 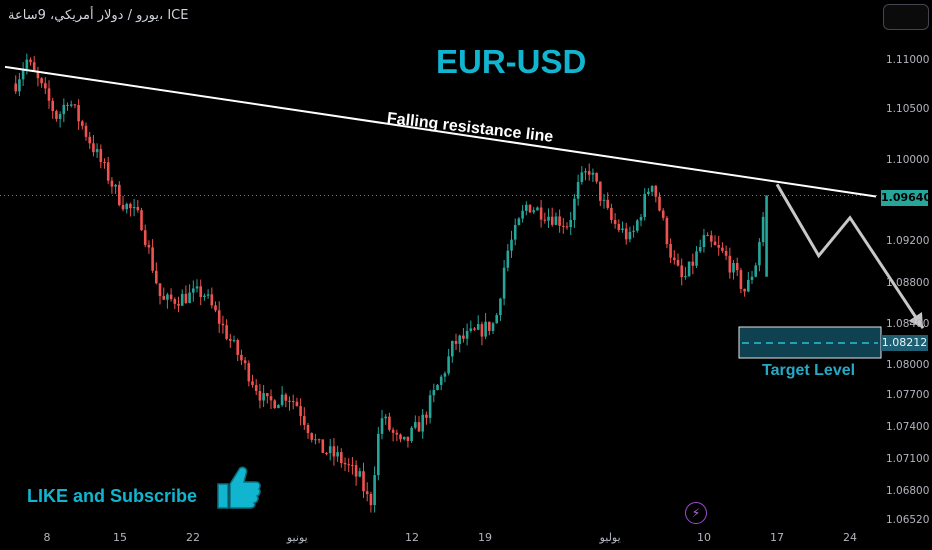 What do you see at coordinates (98, 15) in the screenshot?
I see `symbol-label: يورو / دولار أمريكي، 9ساعة، ICE` at bounding box center [98, 15].